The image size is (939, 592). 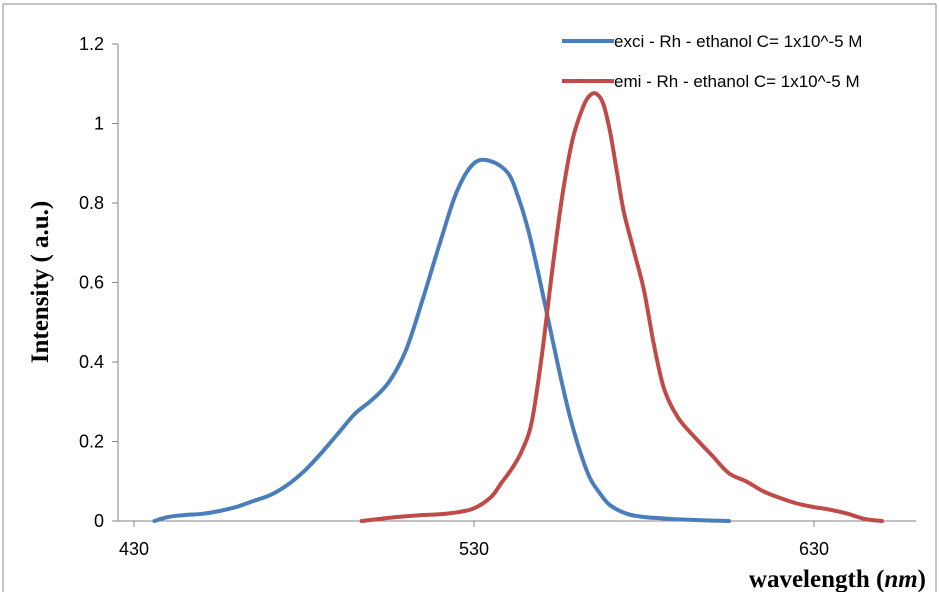 I want to click on y-axis-title: Intensity ( a.u.), so click(x=40, y=282).